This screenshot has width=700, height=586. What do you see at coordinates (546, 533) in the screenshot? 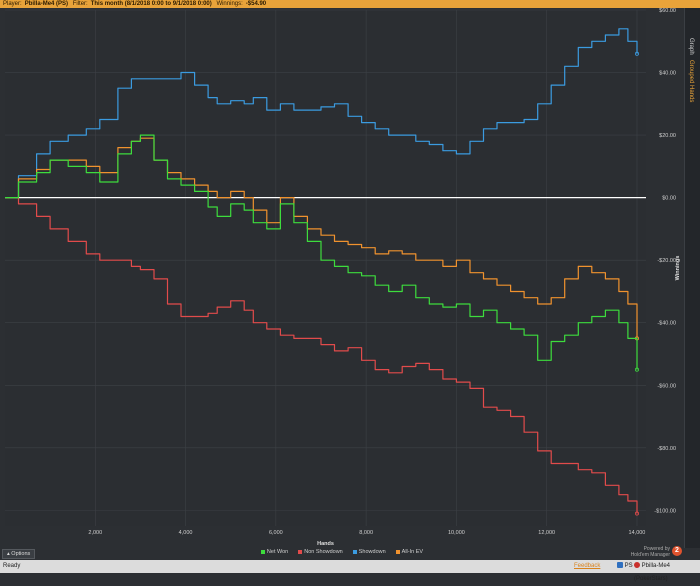
I see `x-tick-label: 12,000` at bounding box center [546, 533].